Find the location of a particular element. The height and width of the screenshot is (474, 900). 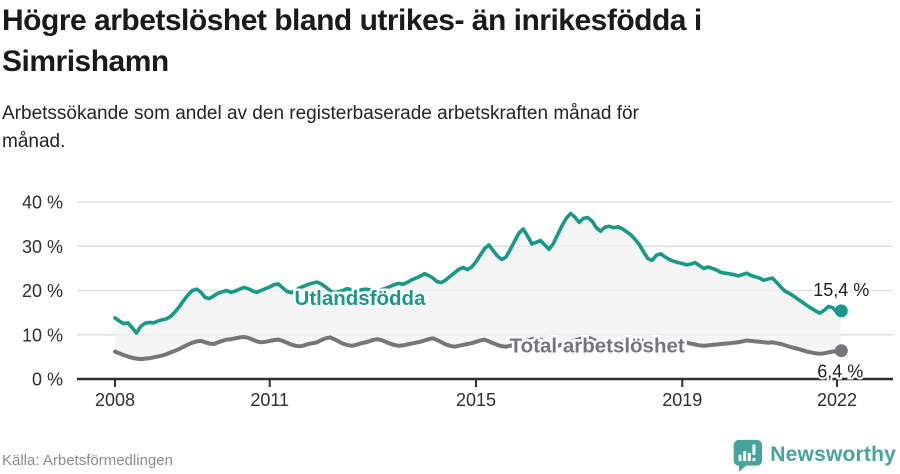

series-label: Total arbetslöshet is located at coordinates (597, 345).